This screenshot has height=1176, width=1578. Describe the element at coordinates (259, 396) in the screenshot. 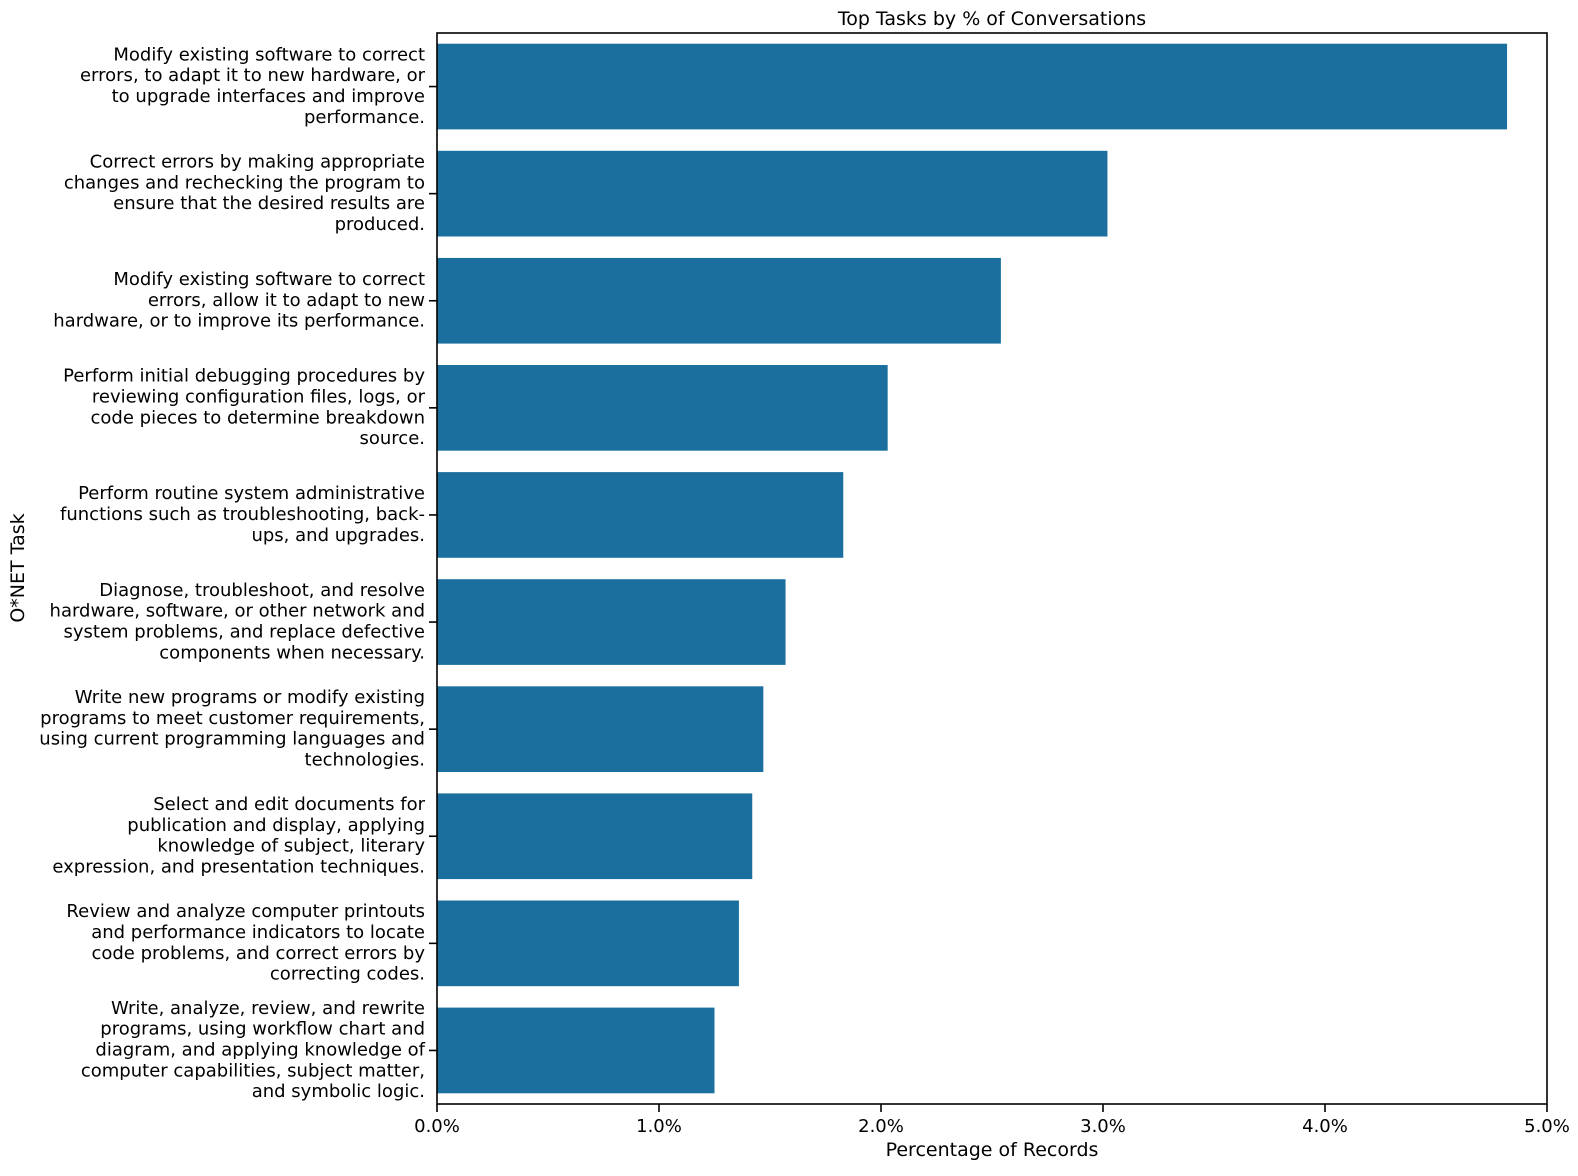

I see `y-tick-label-line: reviewing configuration files, logs, or` at that location.